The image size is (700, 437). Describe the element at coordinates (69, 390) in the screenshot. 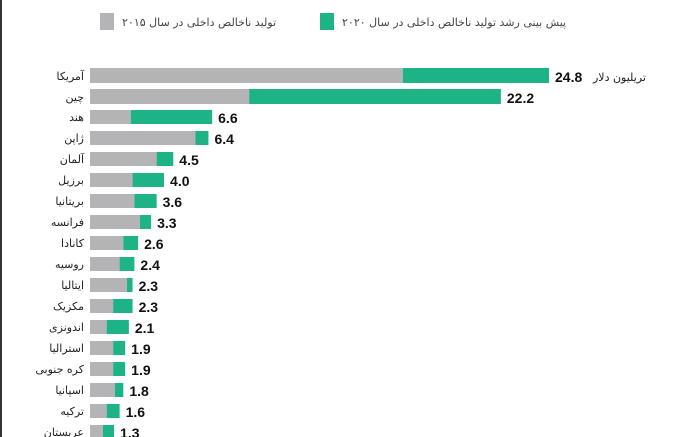

I see `category-label: اسپانیا` at that location.